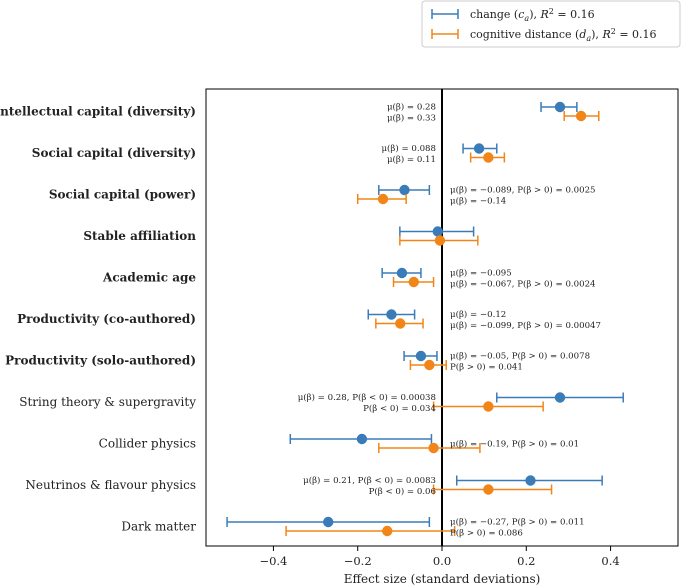  Describe the element at coordinates (139, 236) in the screenshot. I see `row-label: Stable affiliation` at that location.